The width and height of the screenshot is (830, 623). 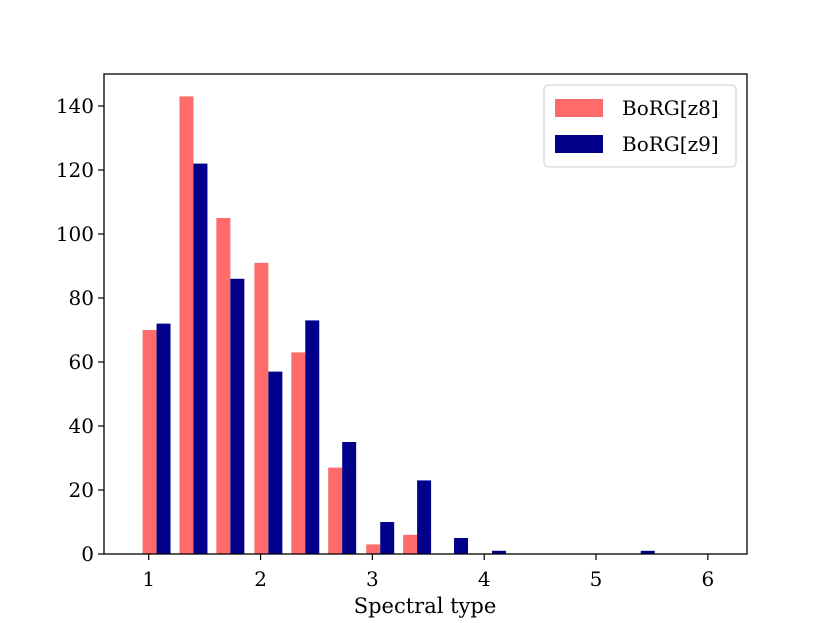 I want to click on y-tick-label: 100, so click(x=75, y=234).